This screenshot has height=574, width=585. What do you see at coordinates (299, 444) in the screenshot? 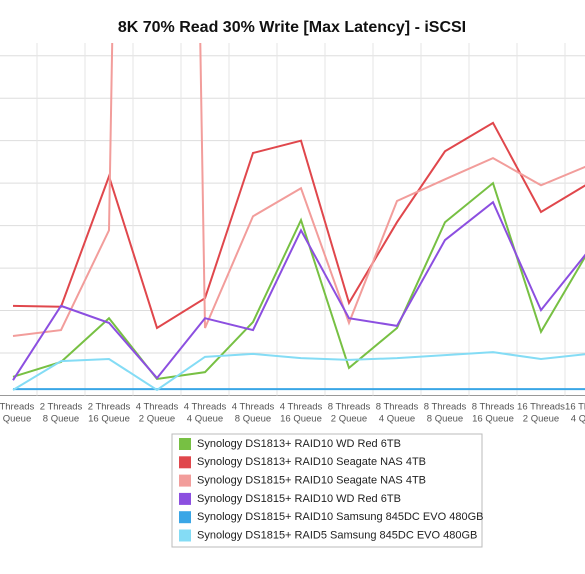
I see `legend-label: Synology DS1813+ RAID10 WD Red 6TB` at bounding box center [299, 444].